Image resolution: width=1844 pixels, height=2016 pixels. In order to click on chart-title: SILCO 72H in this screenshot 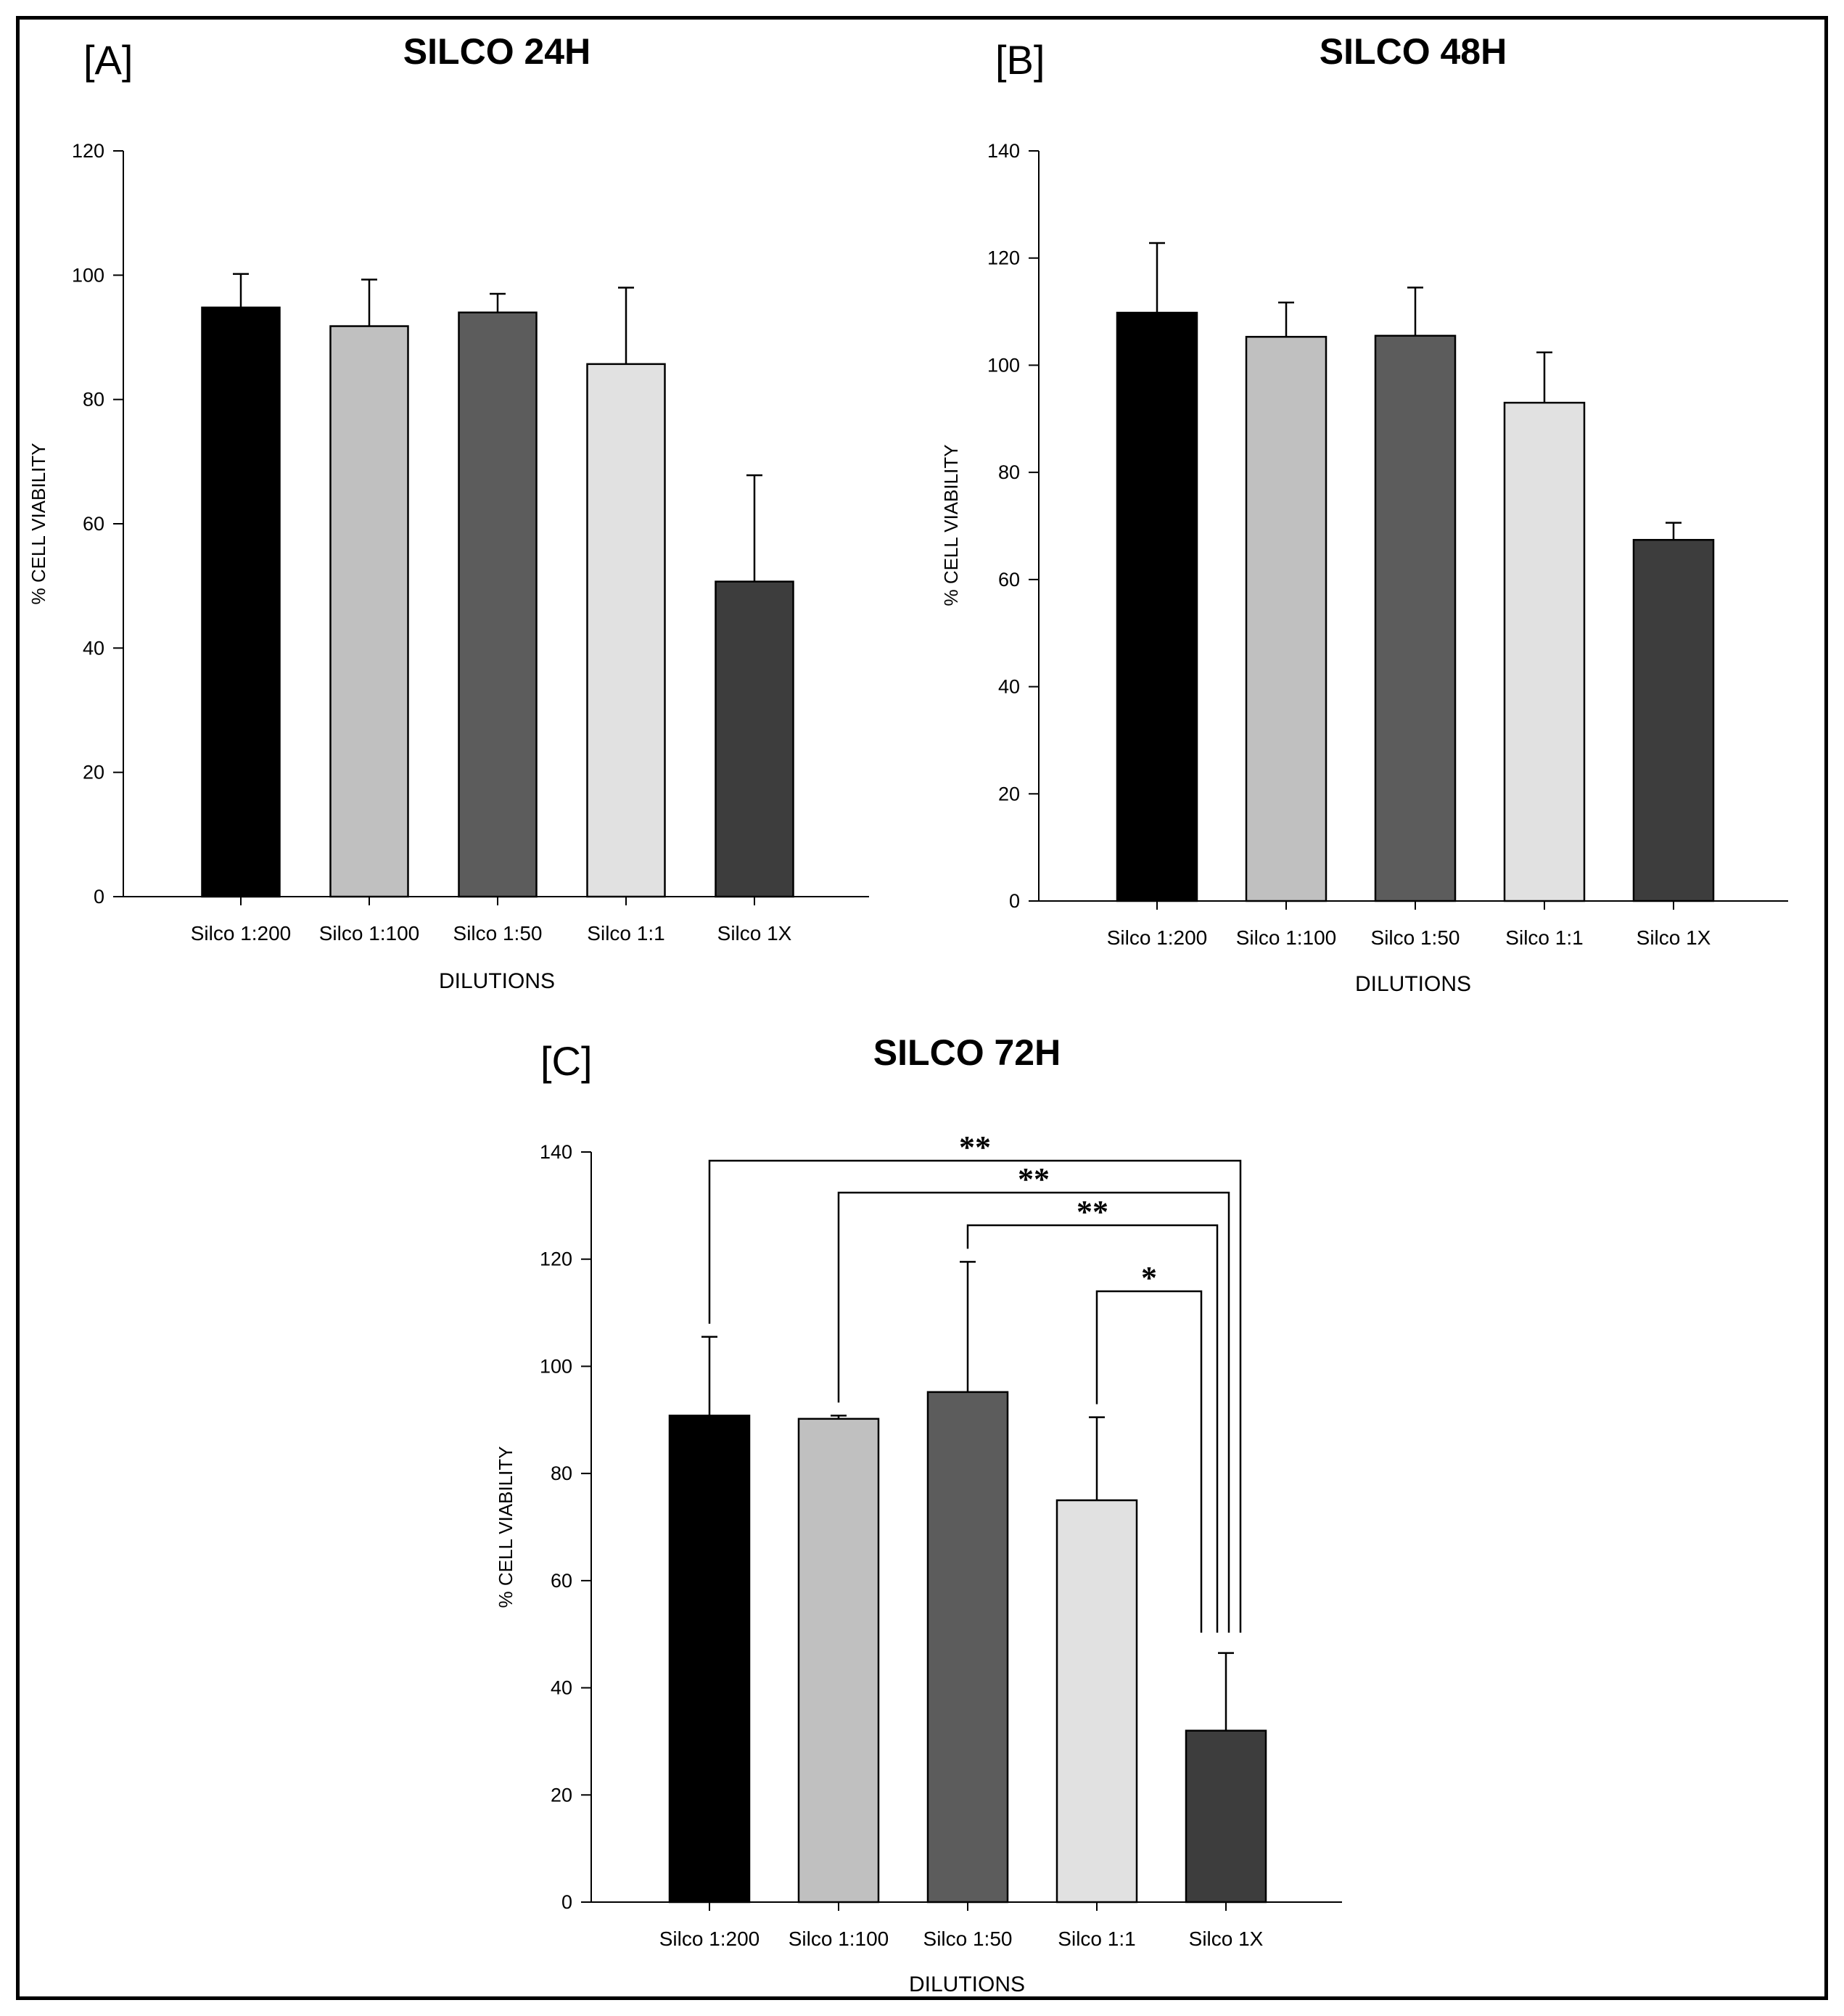, I will do `click(967, 1052)`.